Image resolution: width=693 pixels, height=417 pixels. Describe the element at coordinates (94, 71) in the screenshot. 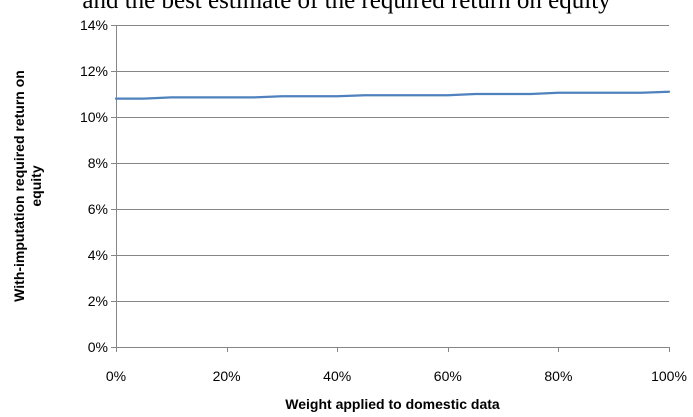

I see `y-tick-label-6: 12%` at that location.